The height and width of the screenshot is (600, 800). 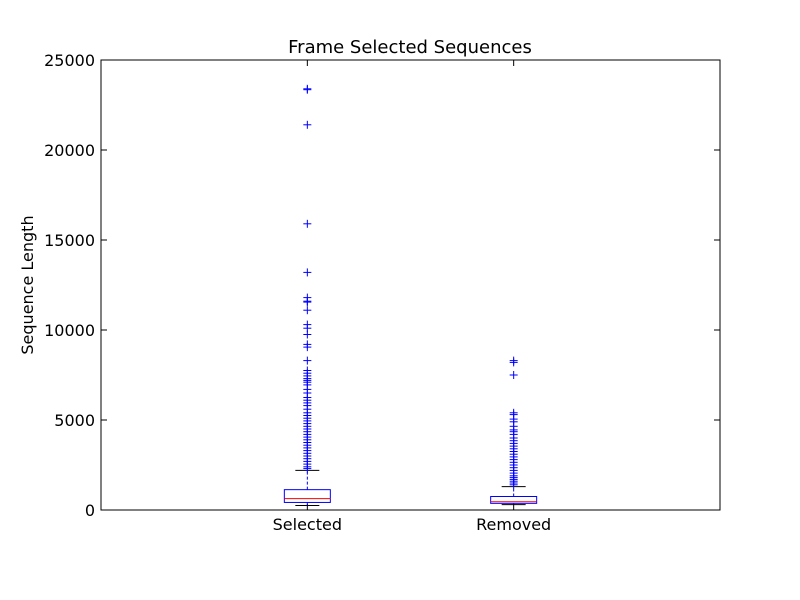 I want to click on y-tick-label: 5000, so click(x=74, y=420).